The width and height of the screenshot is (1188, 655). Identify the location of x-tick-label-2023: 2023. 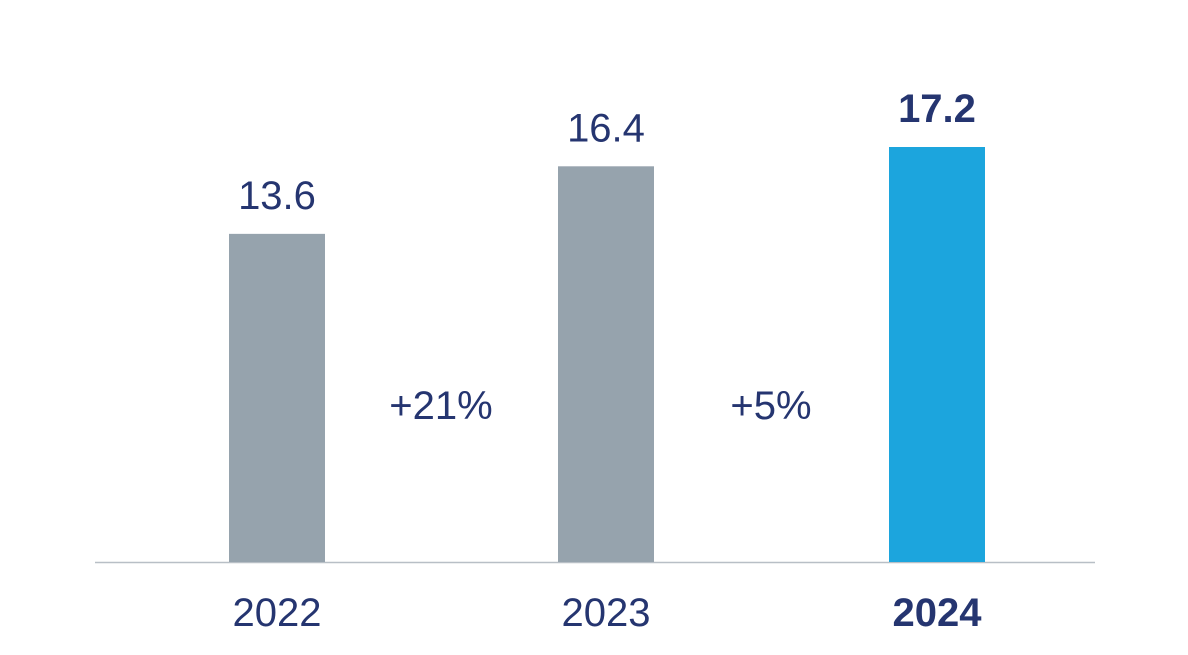
(606, 613).